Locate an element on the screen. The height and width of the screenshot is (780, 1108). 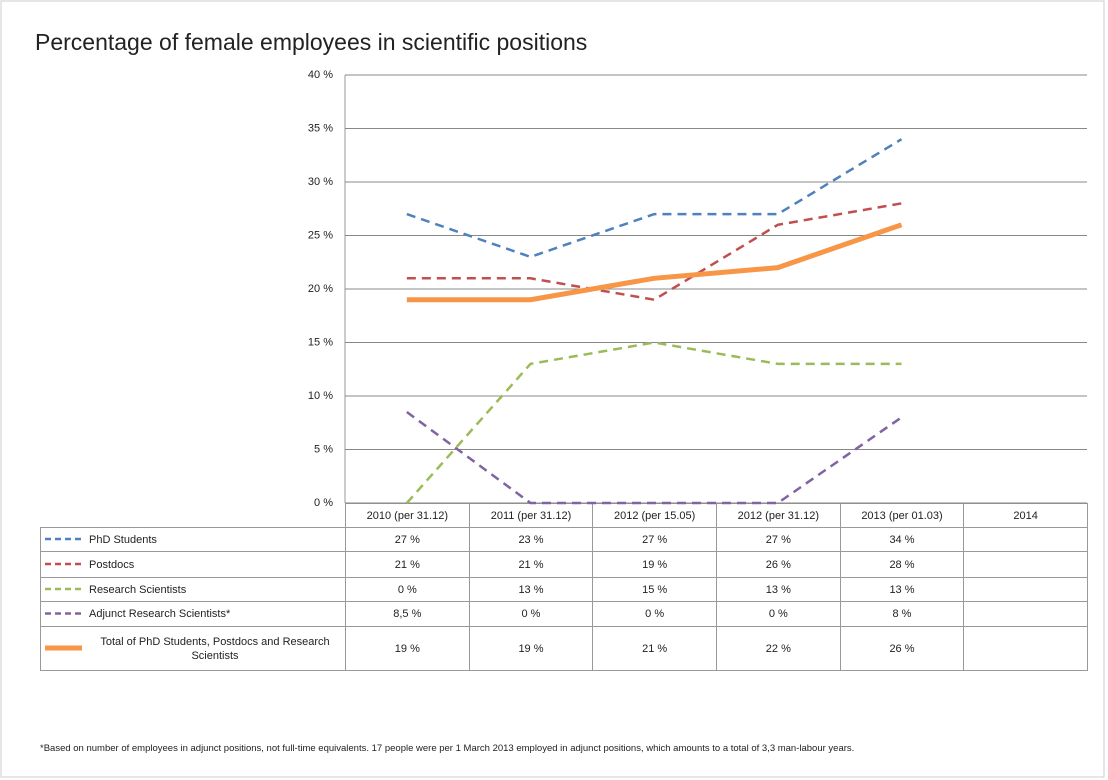
column-header: 2010 (per 31.12) is located at coordinates (407, 515).